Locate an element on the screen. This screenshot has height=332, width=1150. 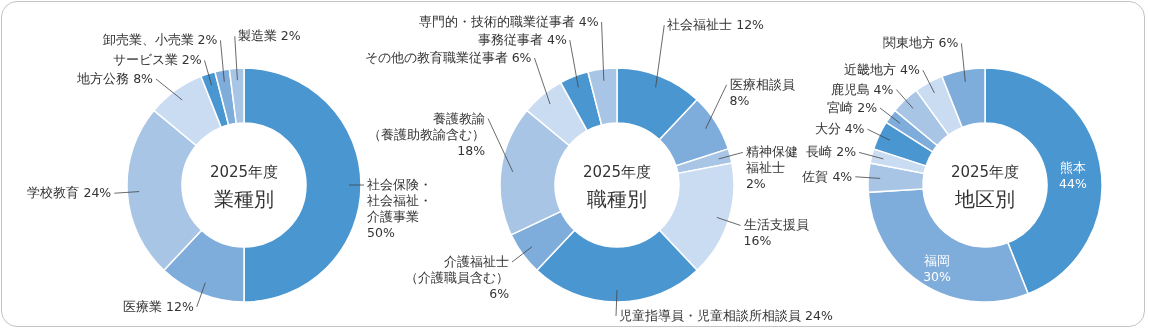
data-label: 6% is located at coordinates (499, 293).